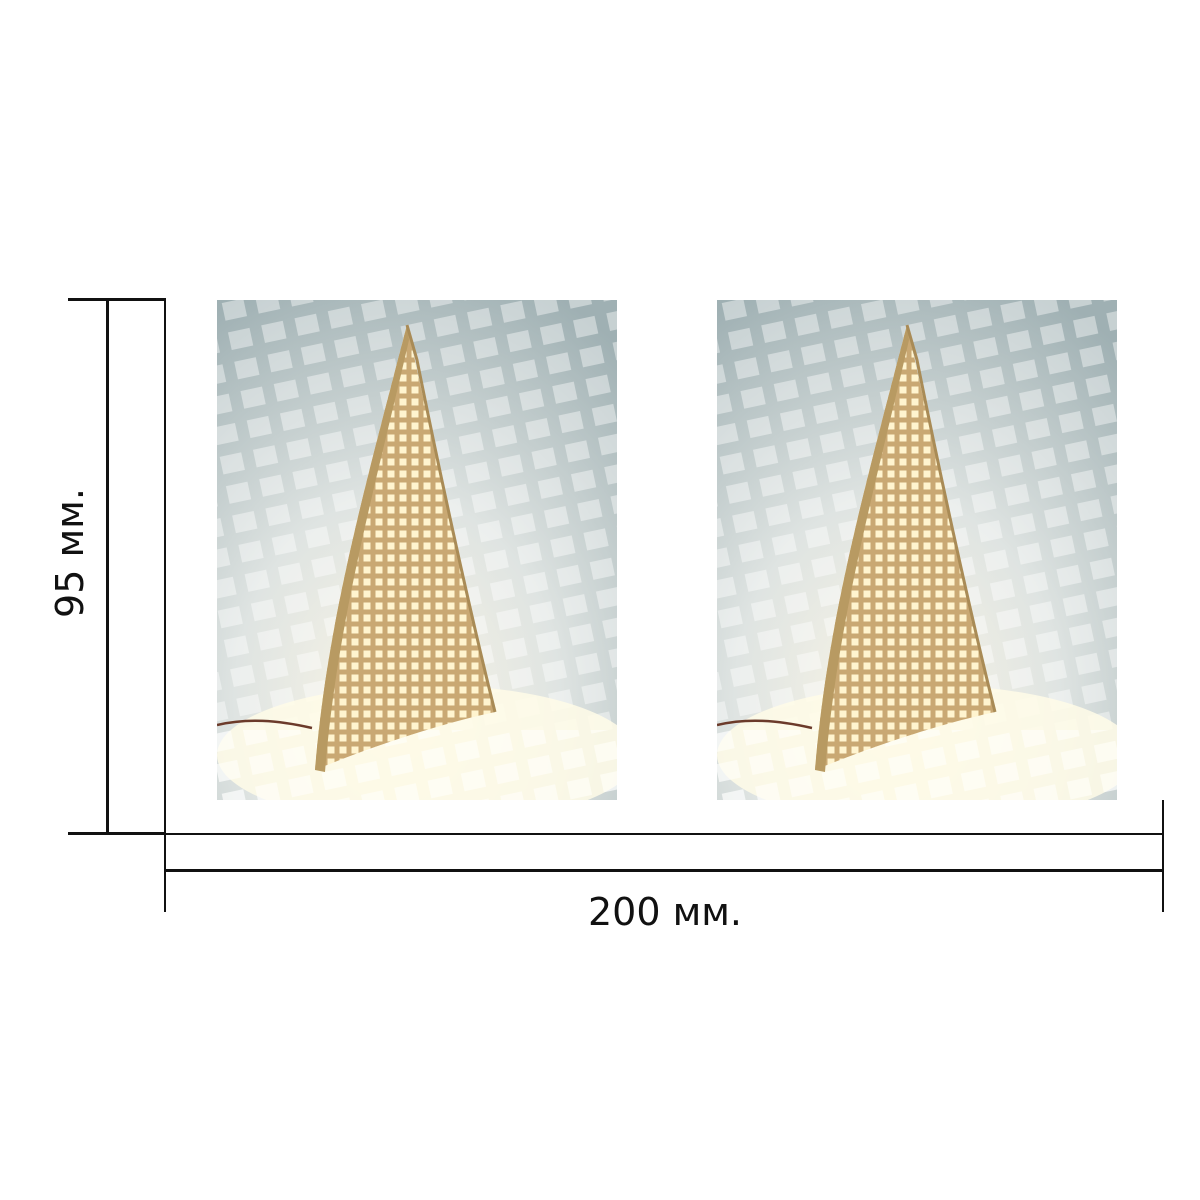  I want to click on height-inner-line, so click(165, 566).